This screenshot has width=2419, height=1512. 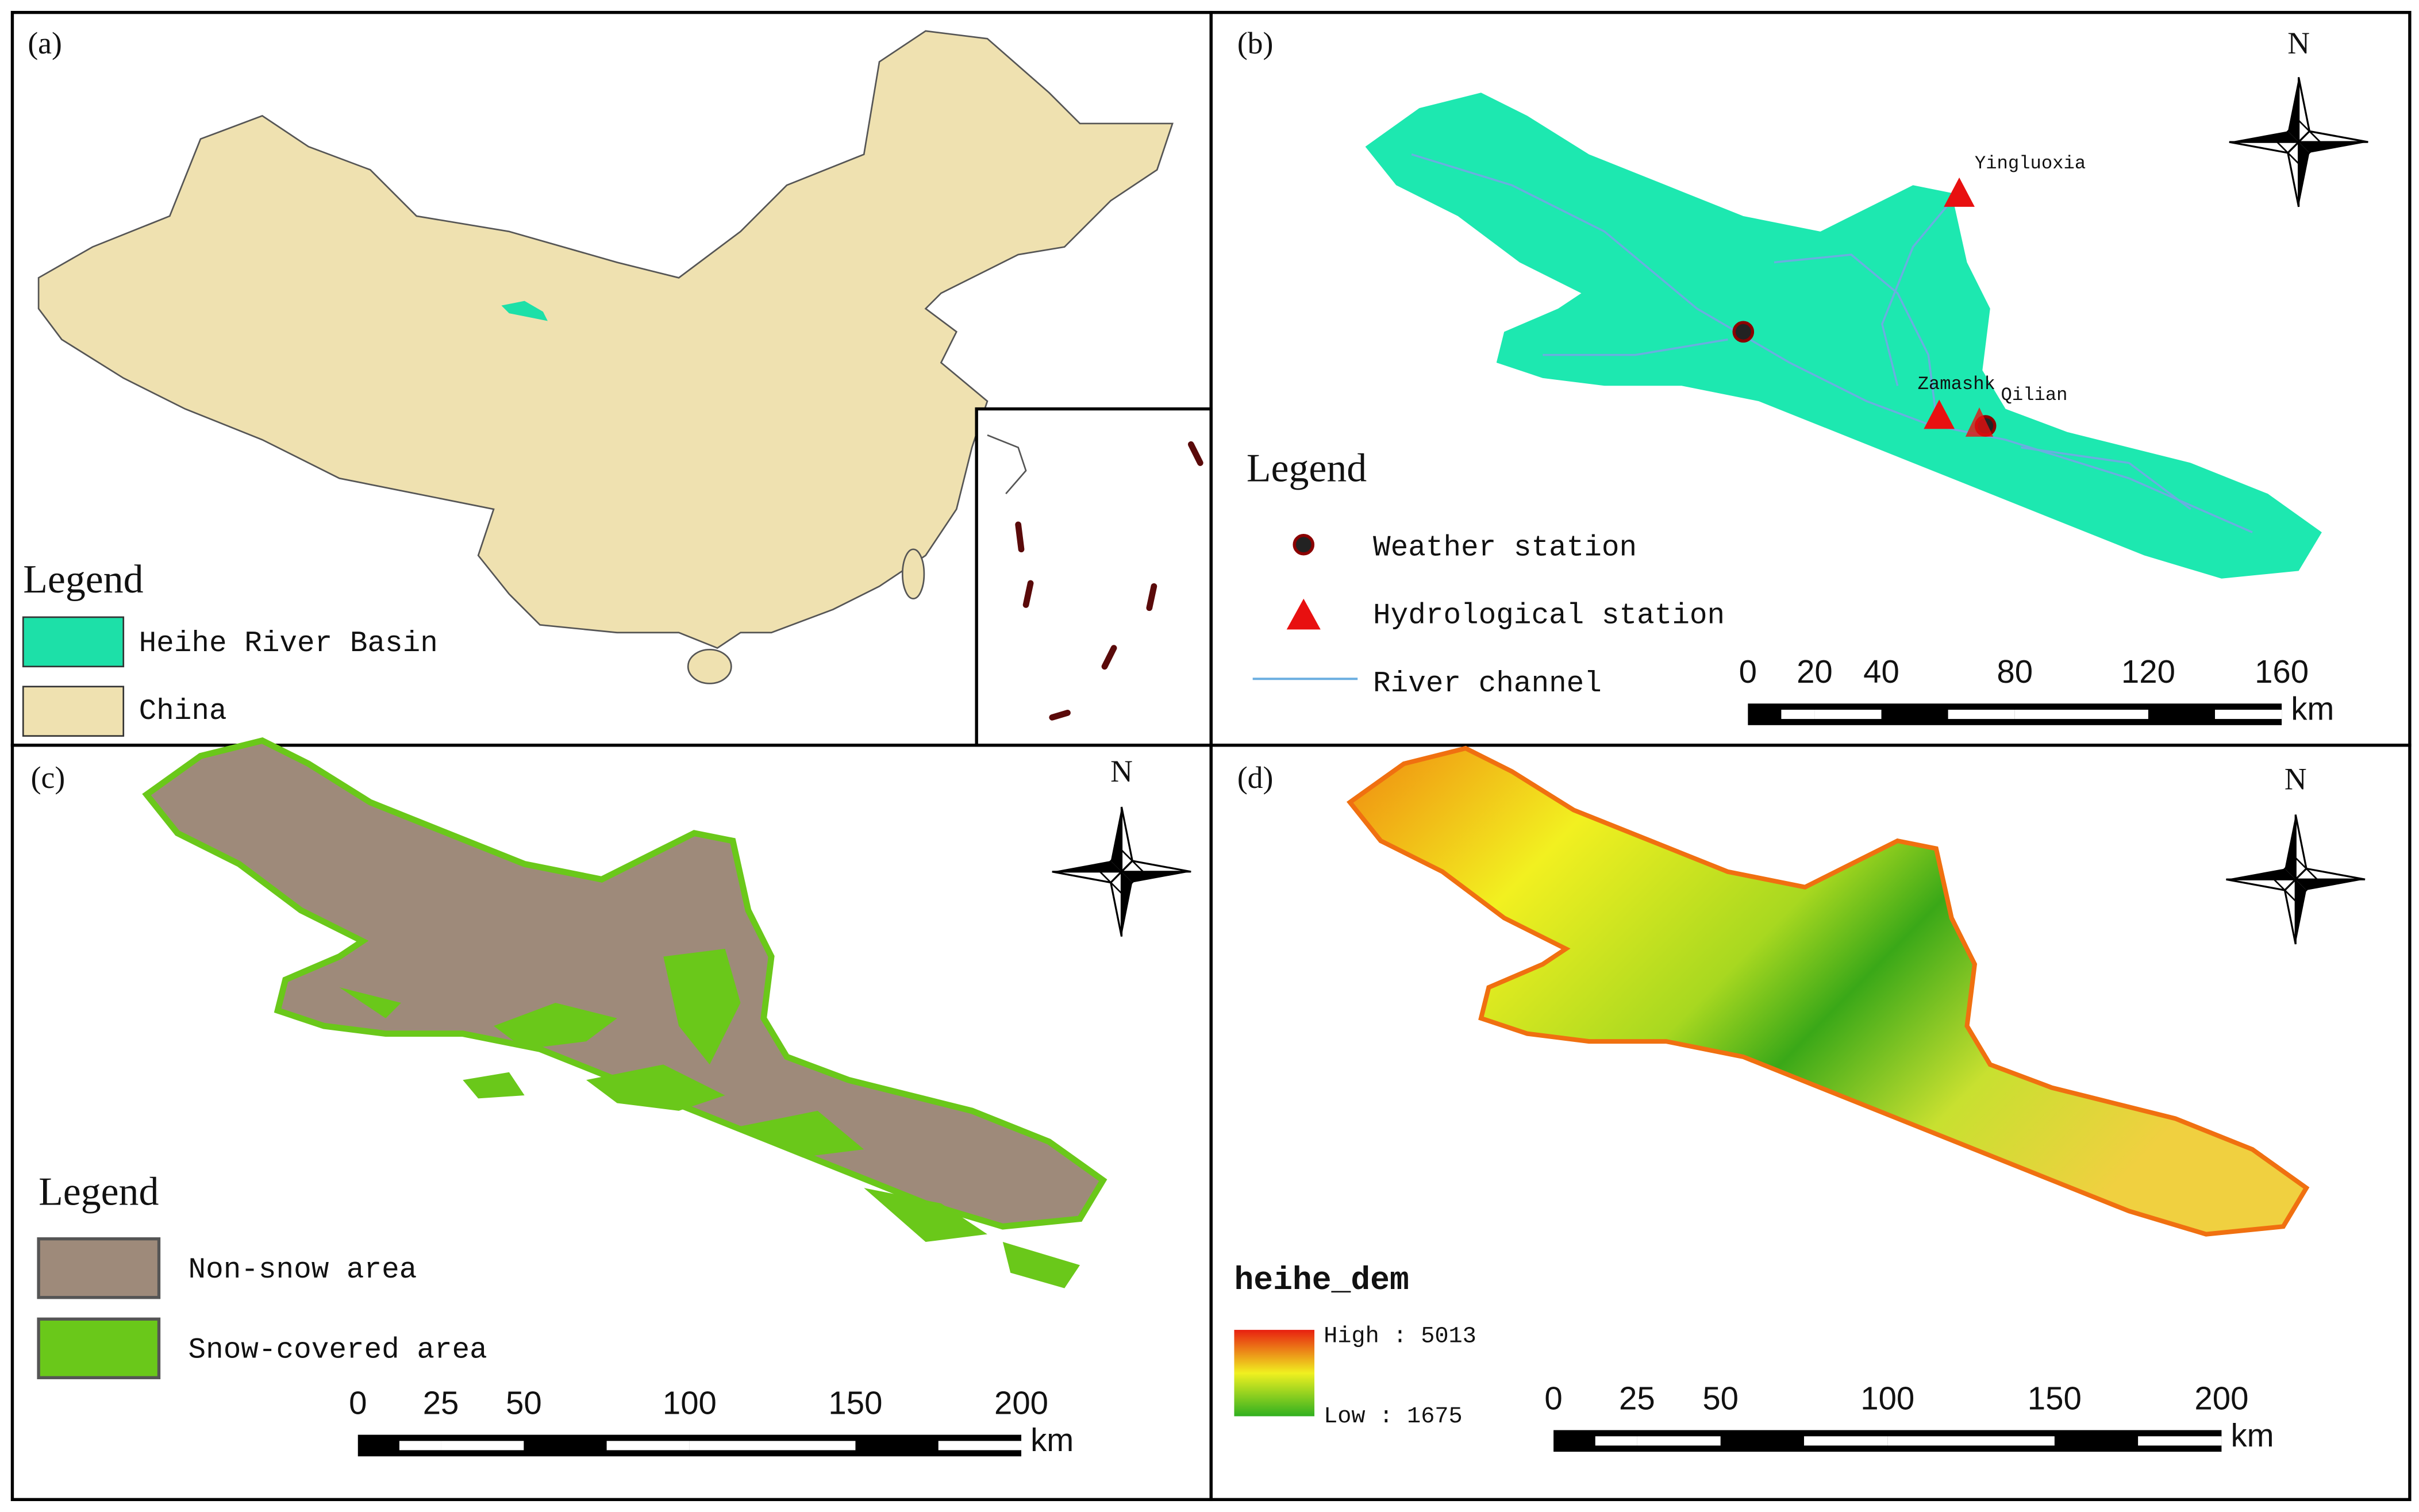 What do you see at coordinates (524, 311) in the screenshot?
I see `heihe-location` at bounding box center [524, 311].